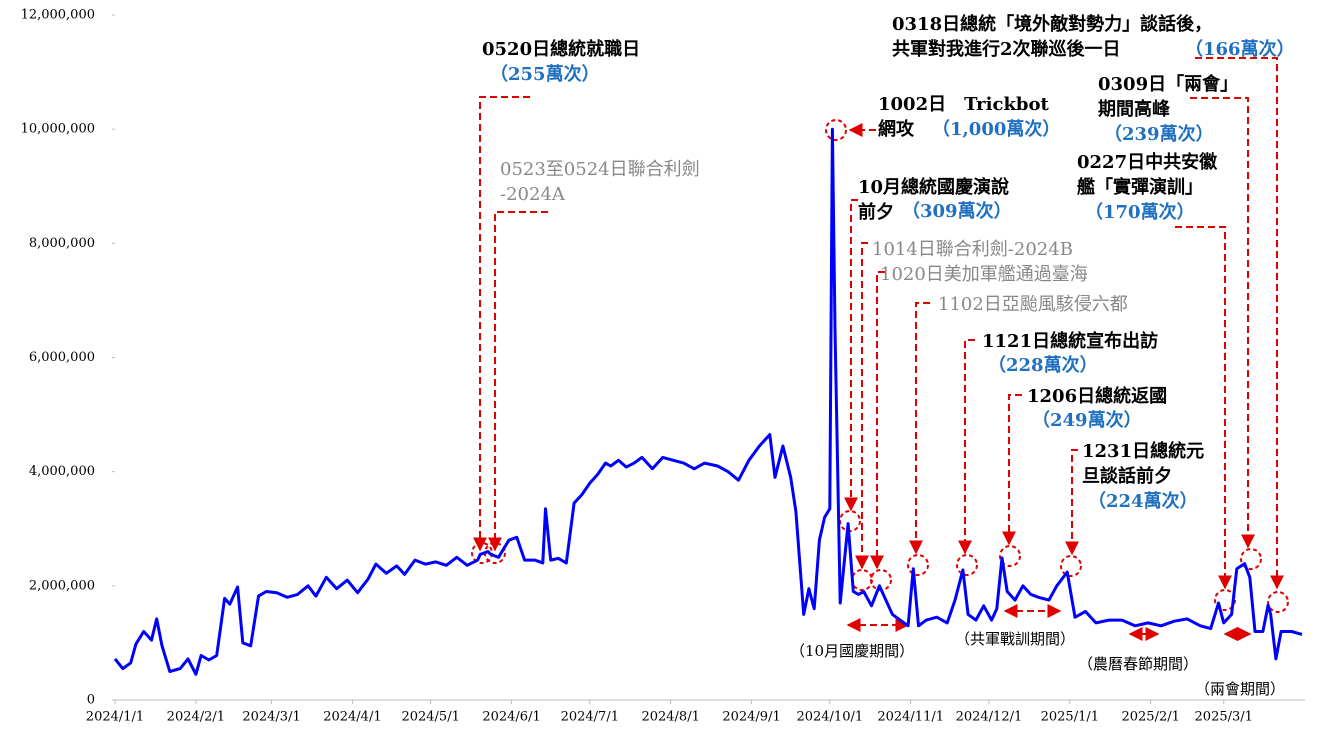  What do you see at coordinates (115, 717) in the screenshot?
I see `x-tick-label: 2024/1/1` at bounding box center [115, 717].